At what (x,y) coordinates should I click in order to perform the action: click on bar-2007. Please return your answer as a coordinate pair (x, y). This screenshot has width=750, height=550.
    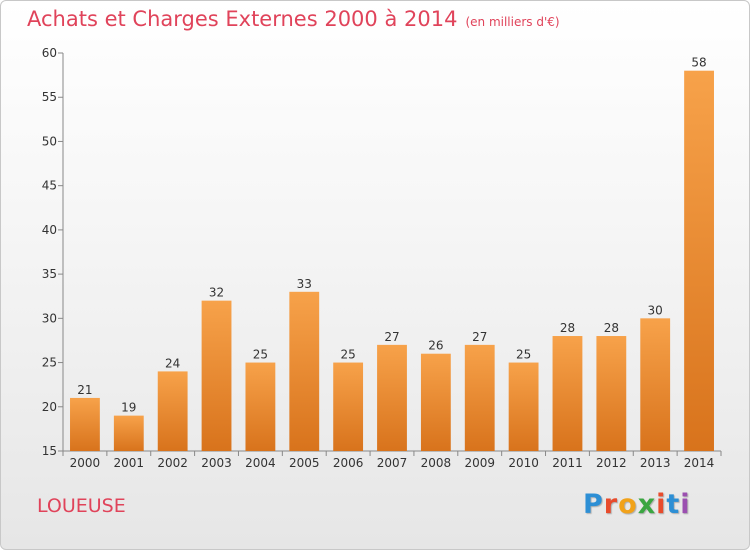
    Looking at the image, I should click on (392, 397).